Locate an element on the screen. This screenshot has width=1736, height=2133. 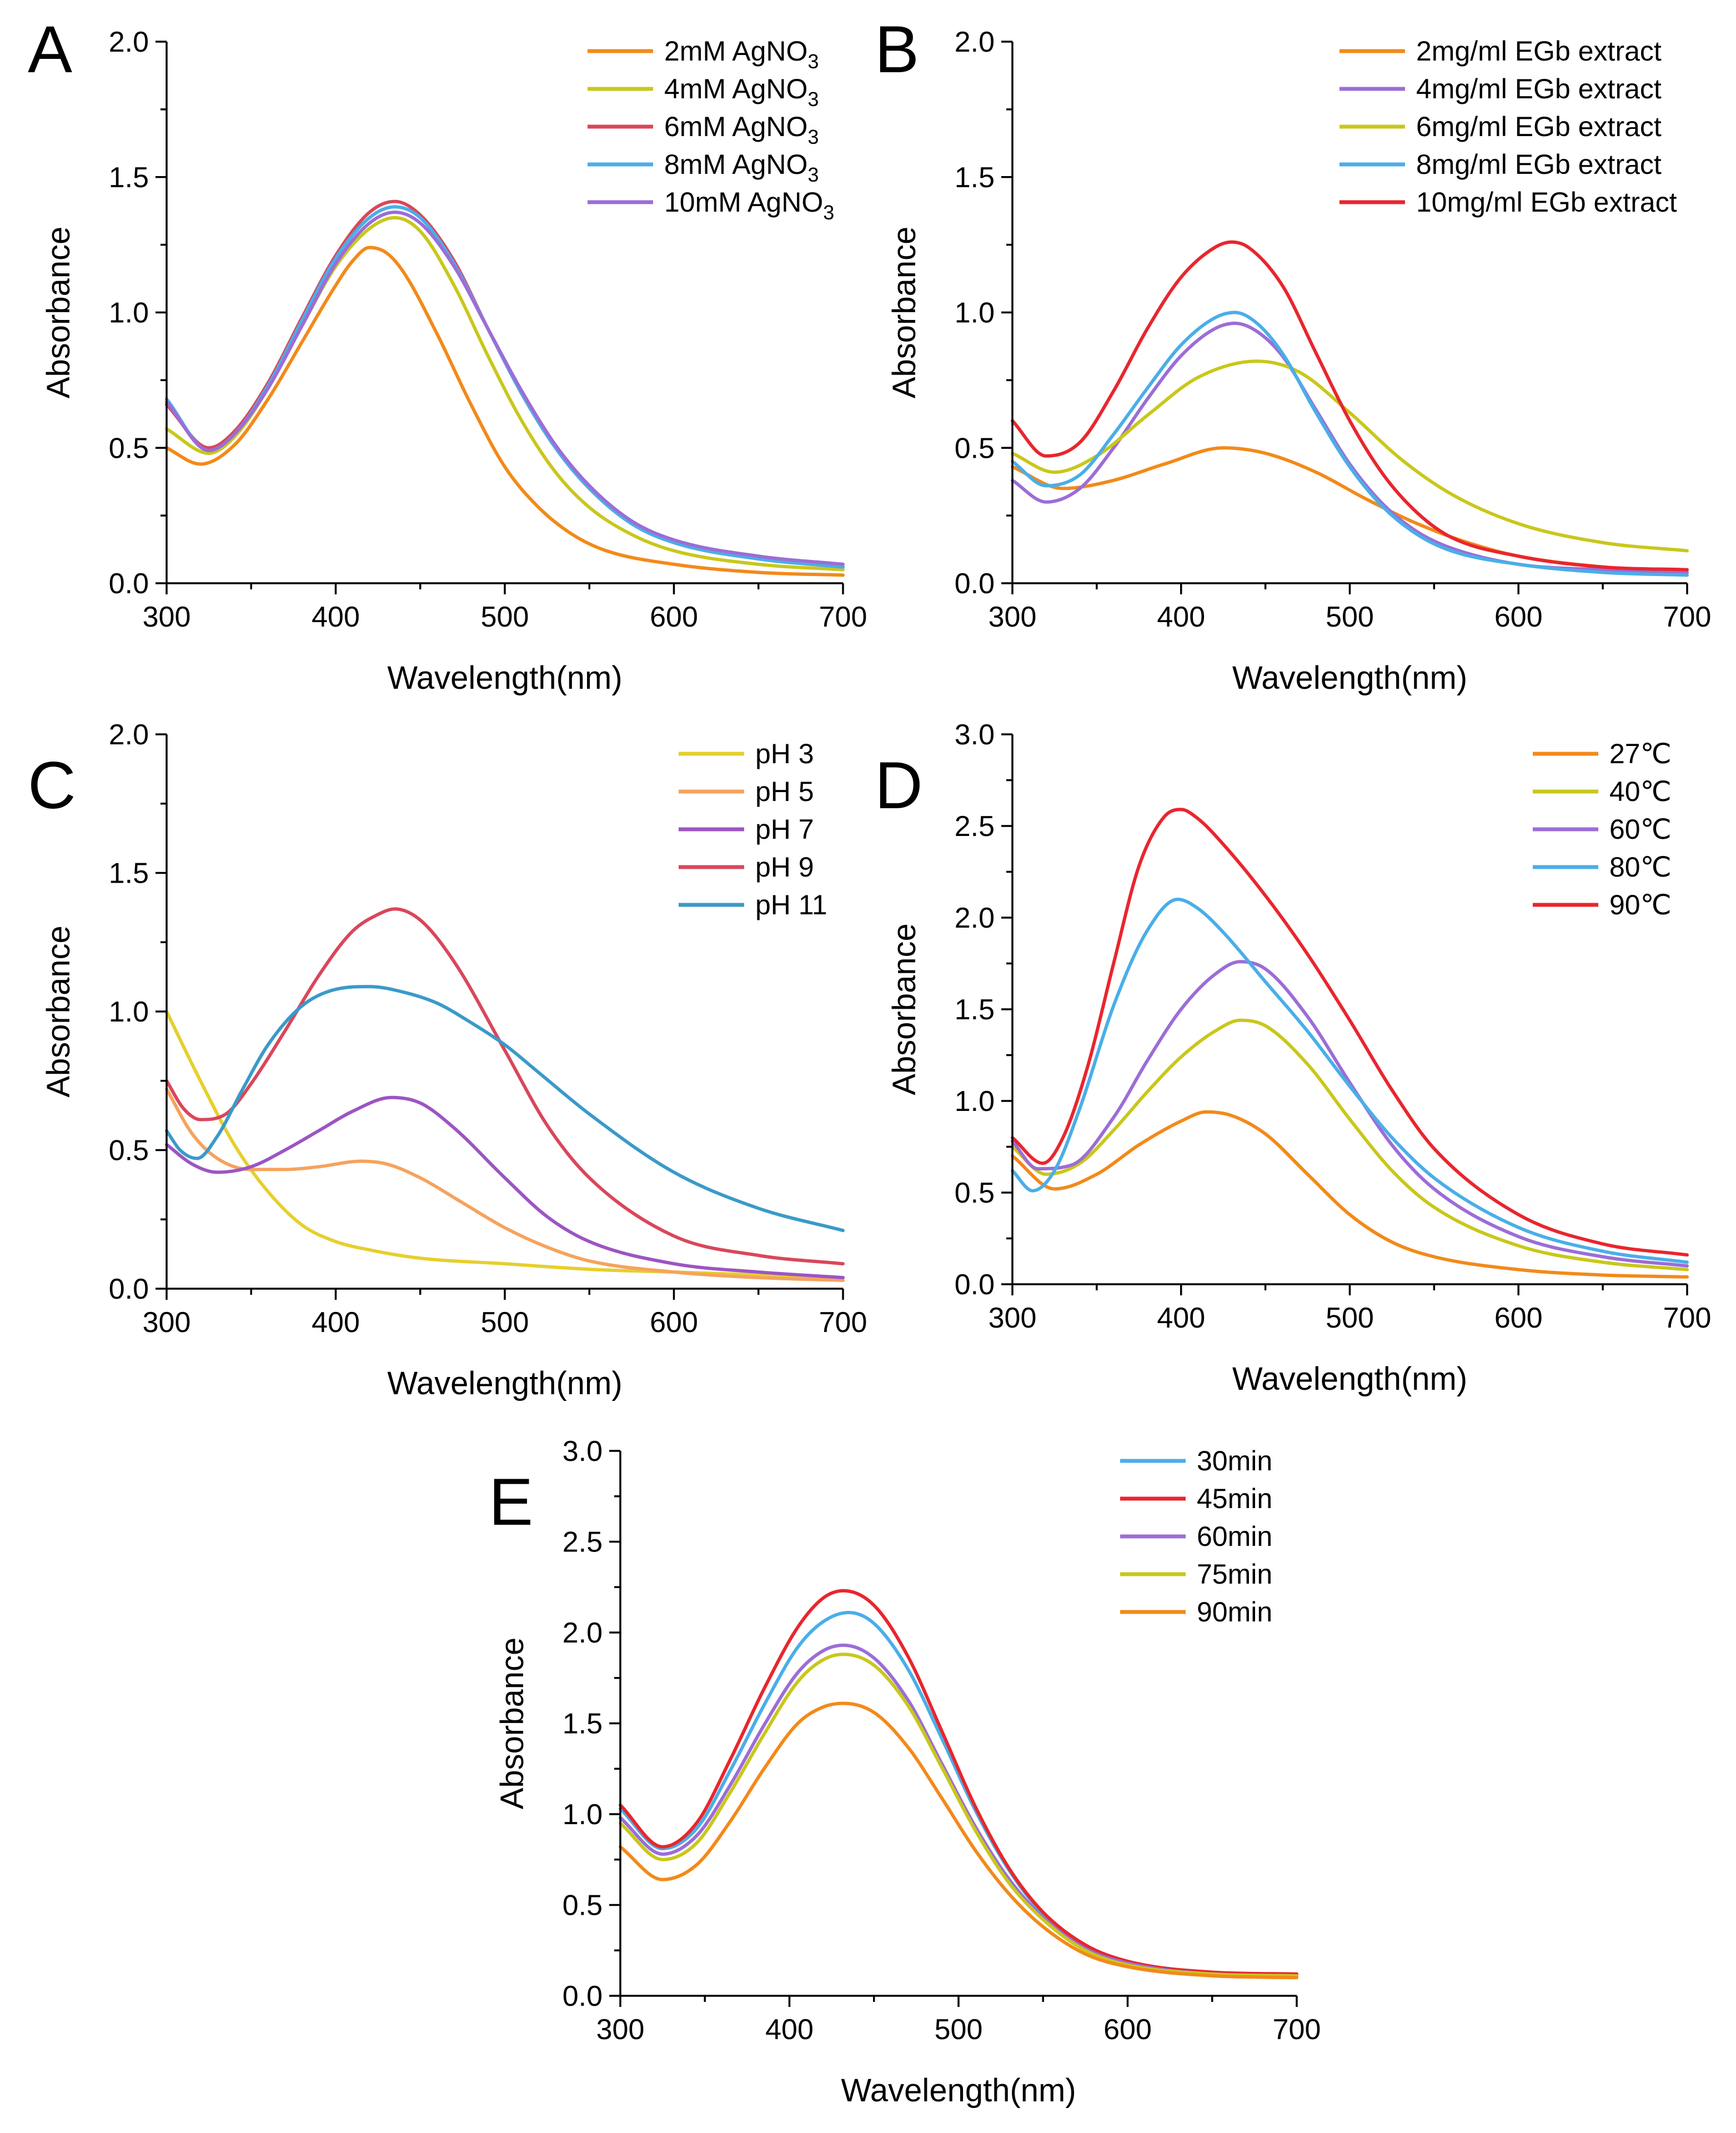
legend-label-1: 2mg/ml EGb extract is located at coordinates (1539, 51).